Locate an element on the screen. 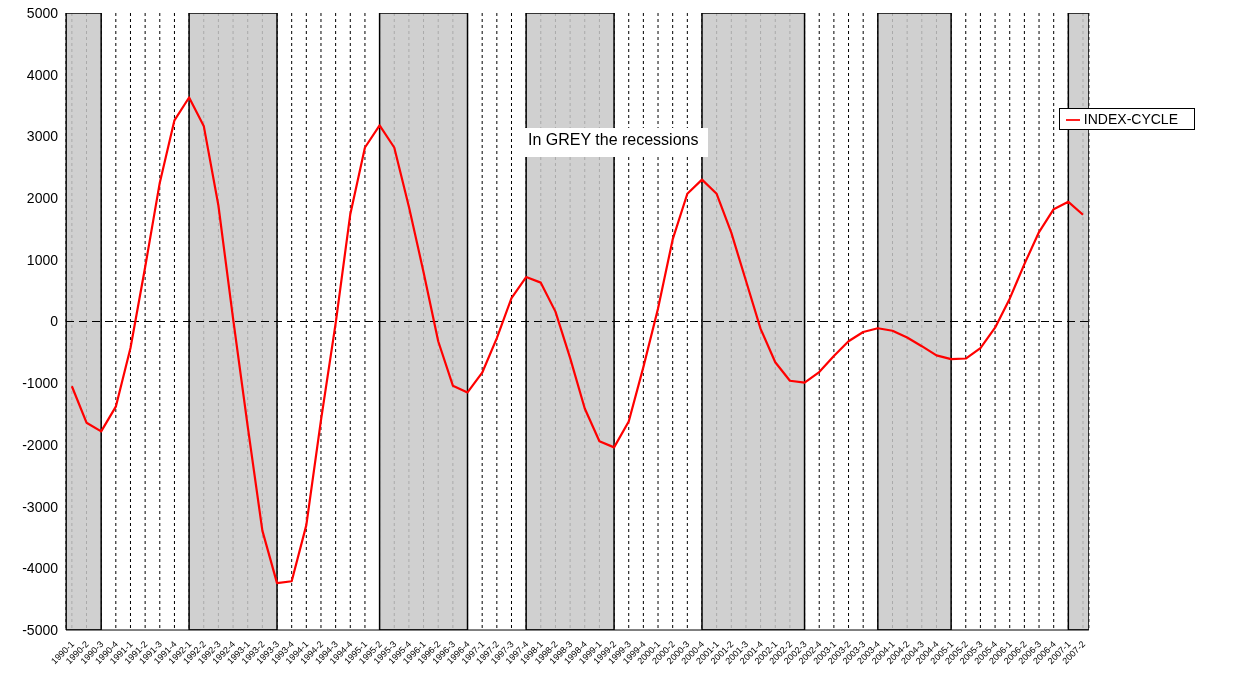 The height and width of the screenshot is (686, 1237). y-tick-label: 2000 is located at coordinates (42, 198).